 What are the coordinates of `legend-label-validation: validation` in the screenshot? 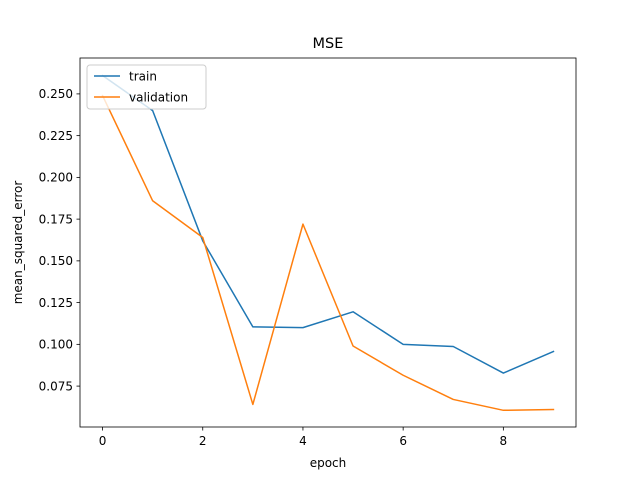 It's located at (158, 97).